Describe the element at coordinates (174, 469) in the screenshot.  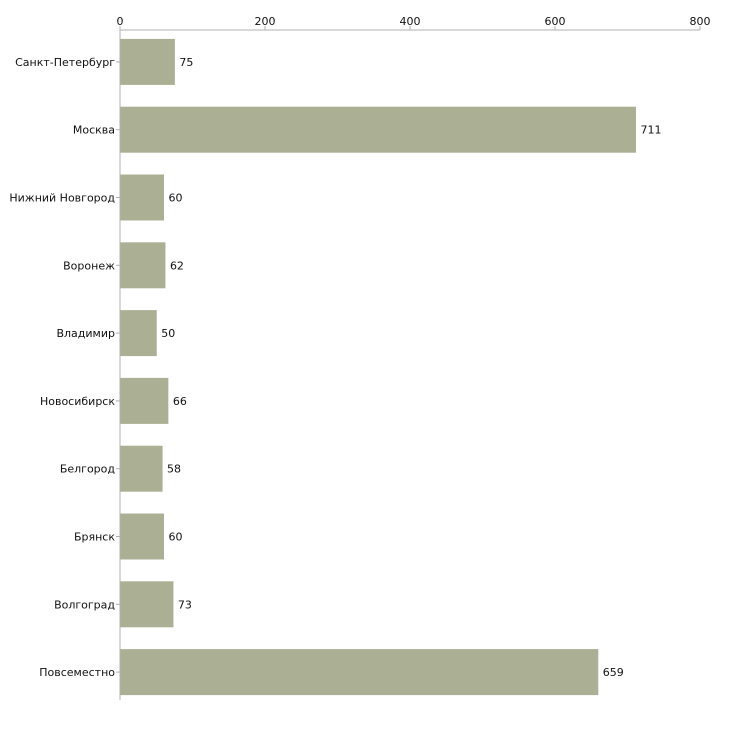
I see `bar-value-label: 58` at that location.